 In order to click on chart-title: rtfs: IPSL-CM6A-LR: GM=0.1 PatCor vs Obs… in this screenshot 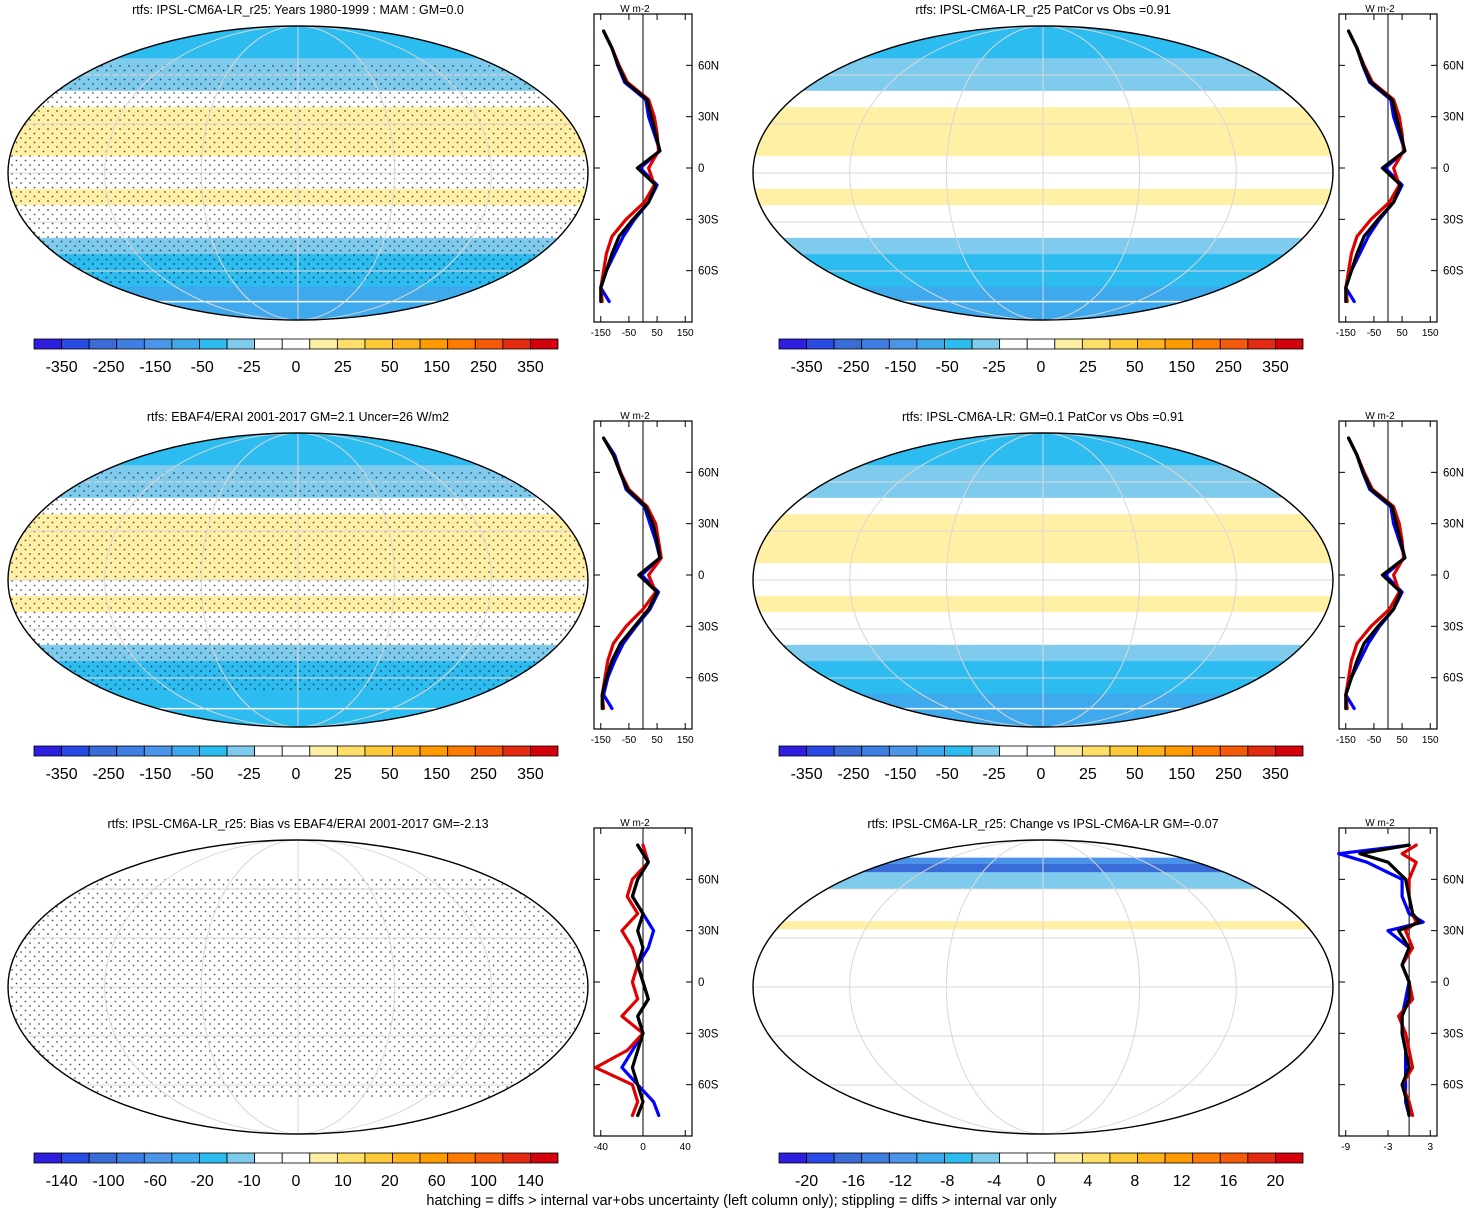, I will do `click(1043, 417)`.